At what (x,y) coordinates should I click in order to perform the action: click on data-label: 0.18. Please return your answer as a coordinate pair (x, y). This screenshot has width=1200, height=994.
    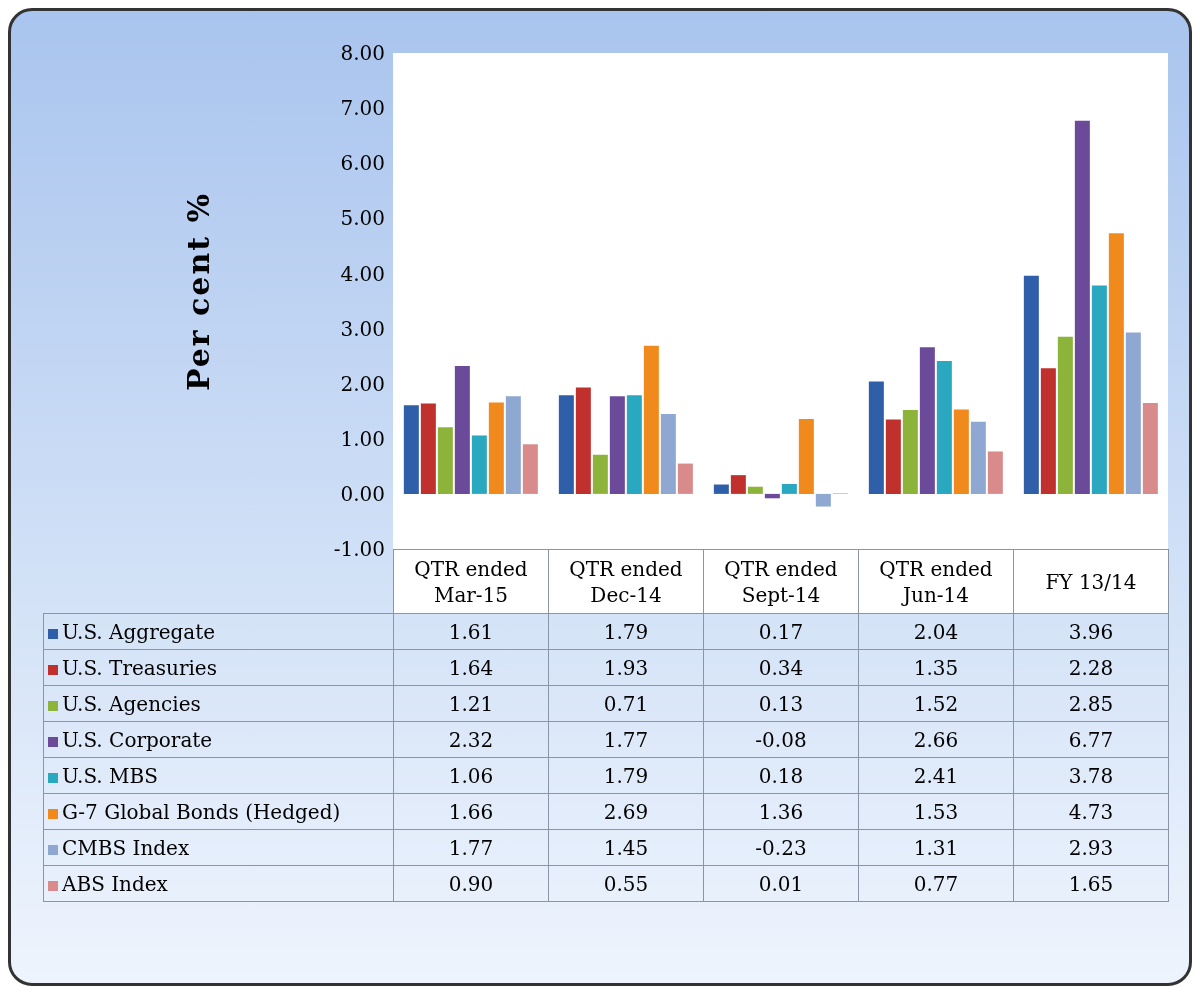
    Looking at the image, I should click on (781, 775).